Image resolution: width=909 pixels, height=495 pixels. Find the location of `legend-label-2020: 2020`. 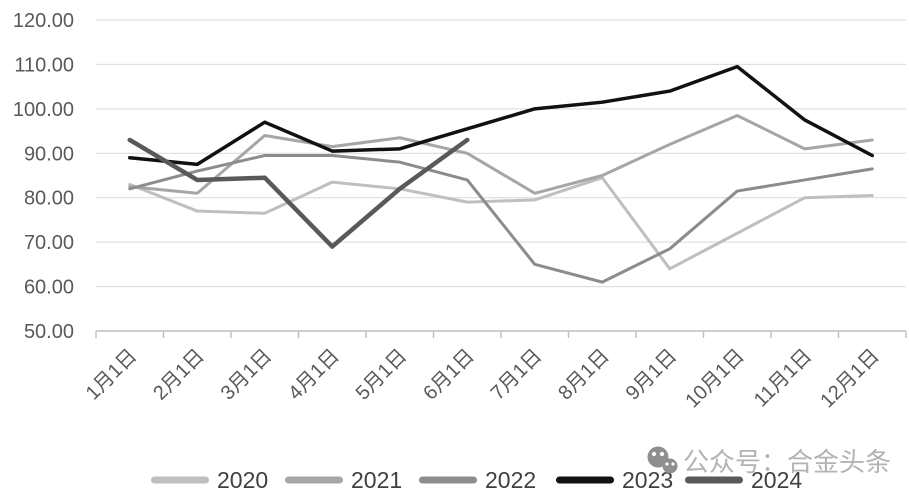

legend-label-2020: 2020 is located at coordinates (242, 480).